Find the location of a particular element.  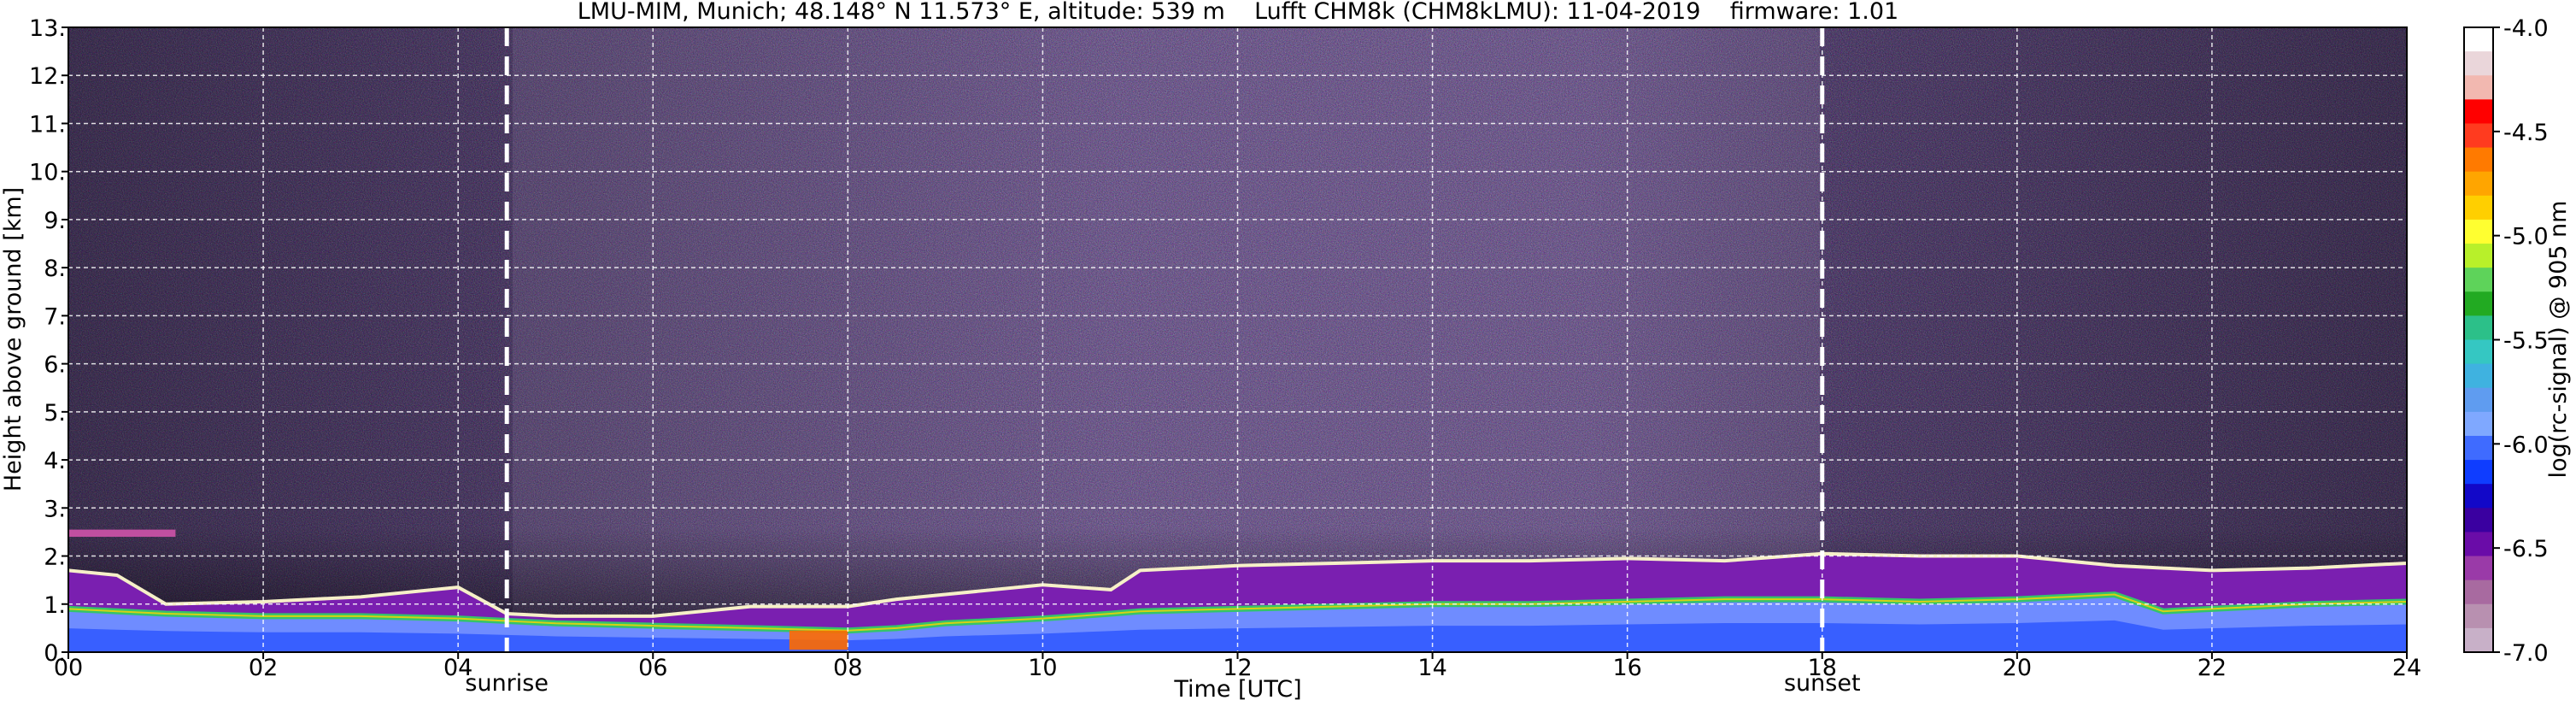

x-tick-label: 12 is located at coordinates (1237, 668).